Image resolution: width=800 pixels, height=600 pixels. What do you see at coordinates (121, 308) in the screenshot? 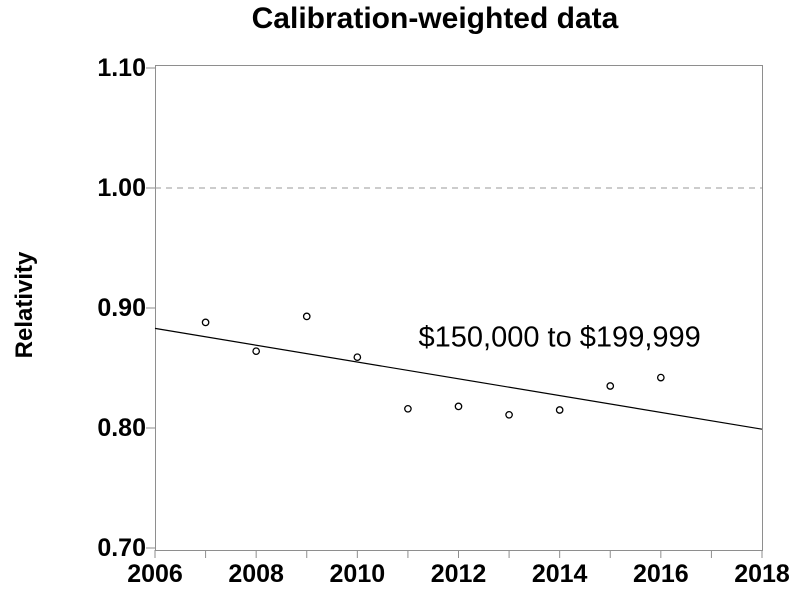
I see `y-tick-label: 0.90` at bounding box center [121, 308].